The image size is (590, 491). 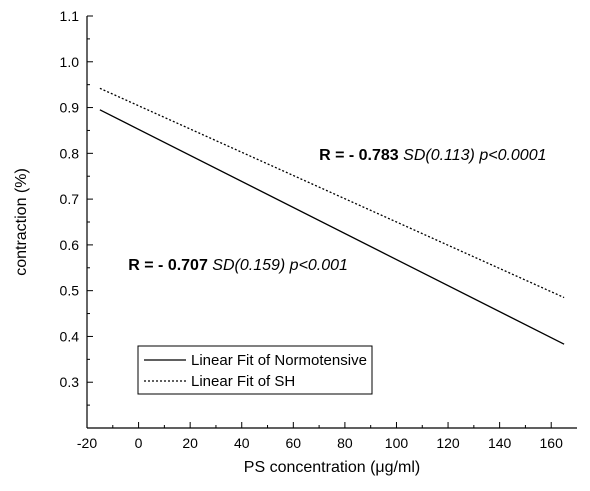 I want to click on legend-label: Linear Fit of SH, so click(x=243, y=381).